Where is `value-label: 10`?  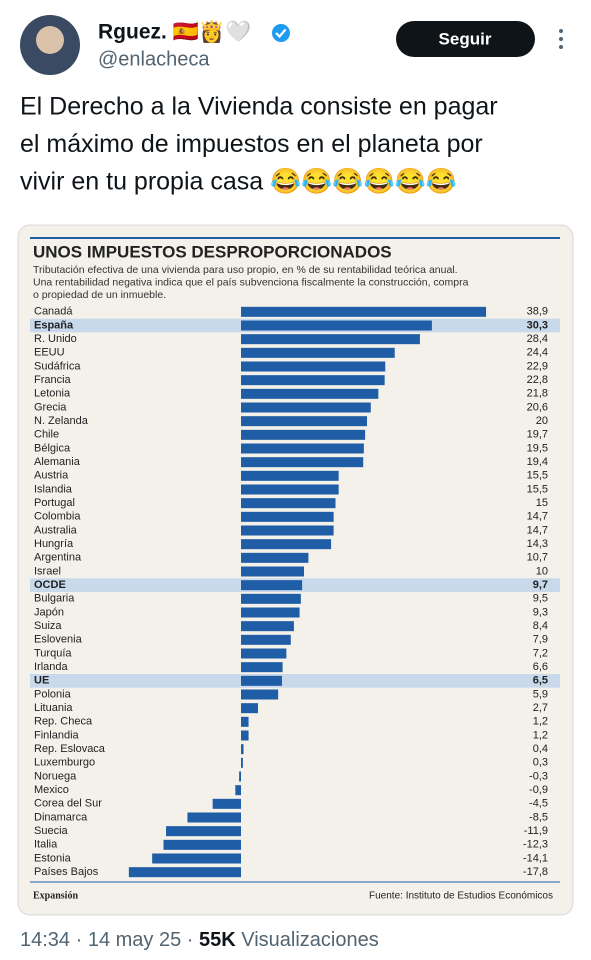 value-label: 10 is located at coordinates (542, 571).